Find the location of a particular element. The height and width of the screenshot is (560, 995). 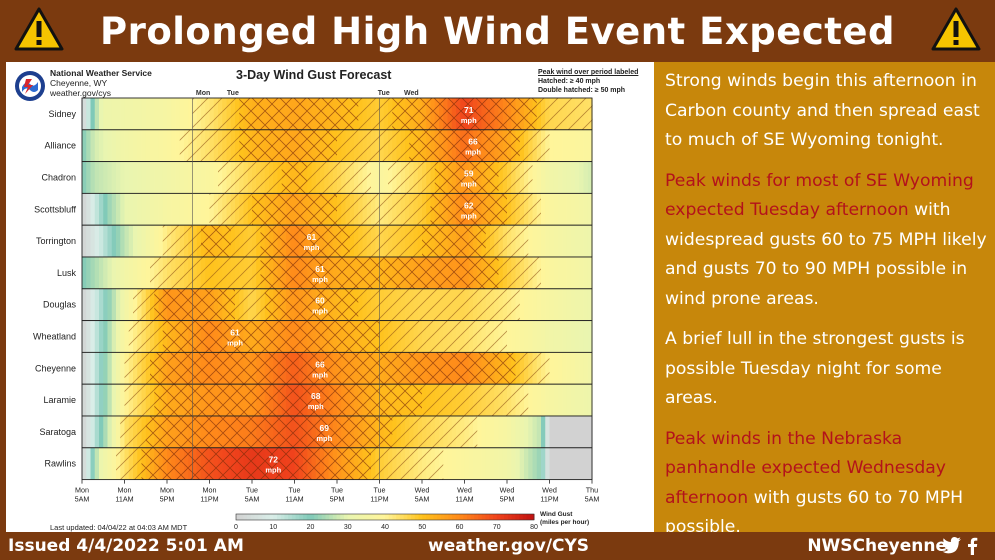

footer-website-link: weather.gov/CYS is located at coordinates (509, 546).